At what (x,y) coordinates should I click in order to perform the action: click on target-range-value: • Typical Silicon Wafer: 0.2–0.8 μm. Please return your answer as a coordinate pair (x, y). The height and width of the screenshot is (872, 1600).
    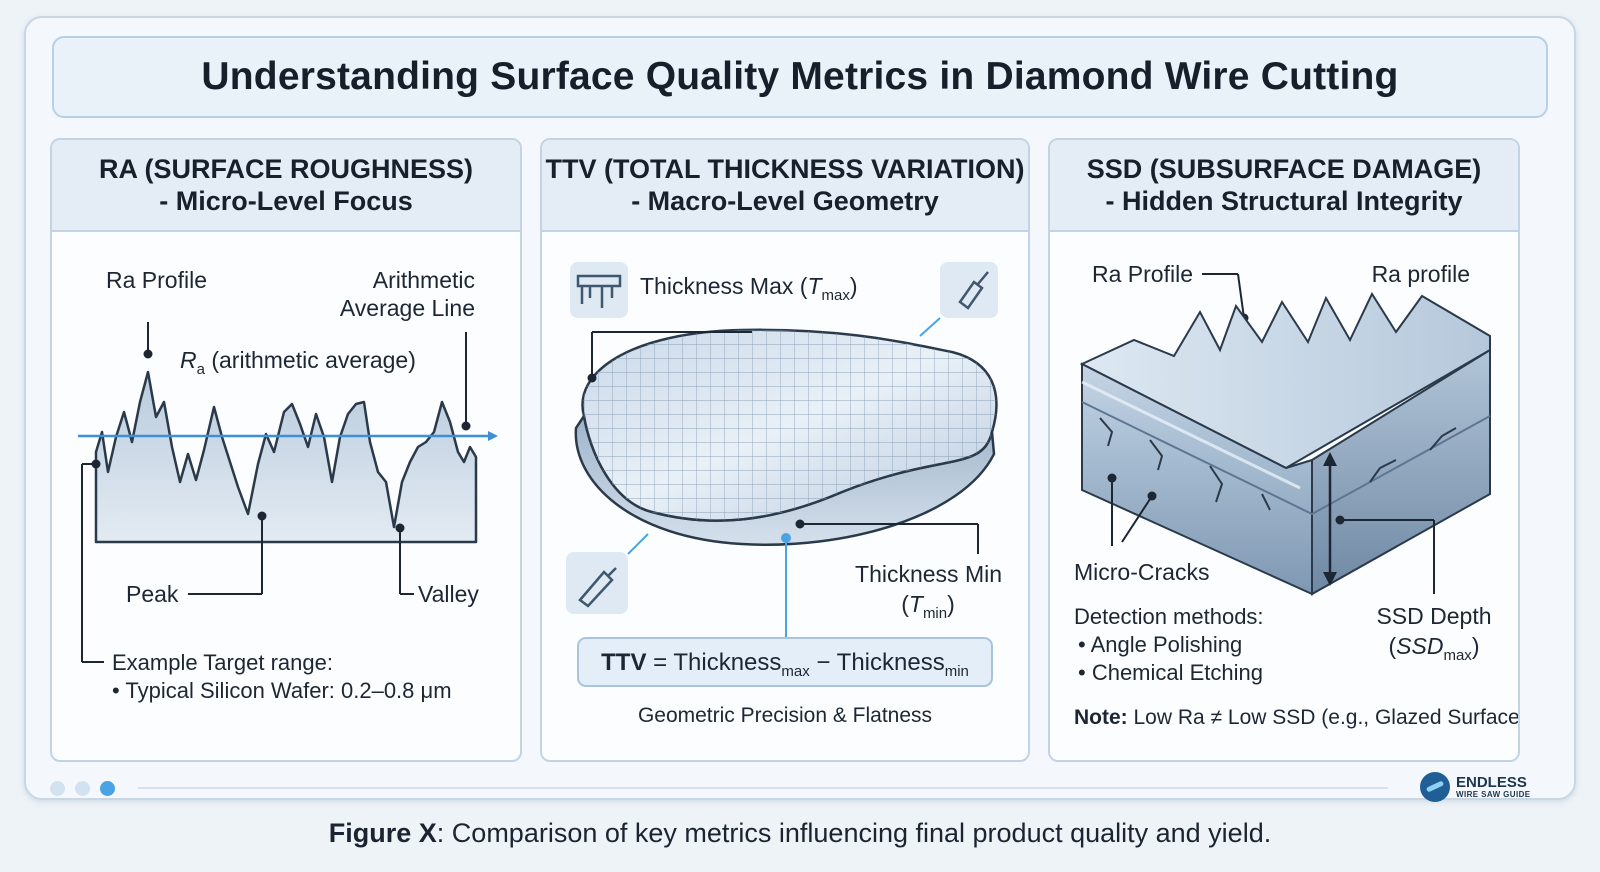
    Looking at the image, I should click on (282, 690).